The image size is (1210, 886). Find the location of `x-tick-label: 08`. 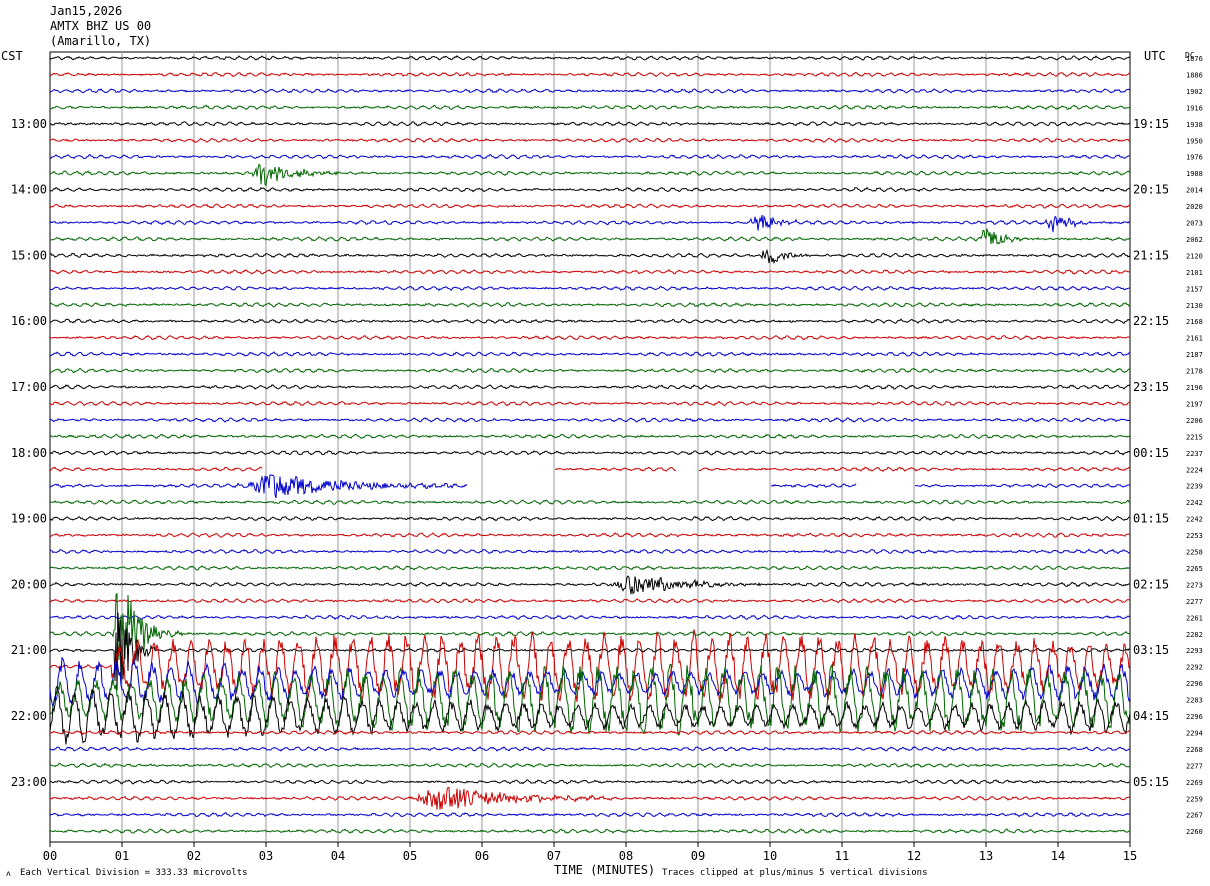

x-tick-label: 08 is located at coordinates (626, 856).